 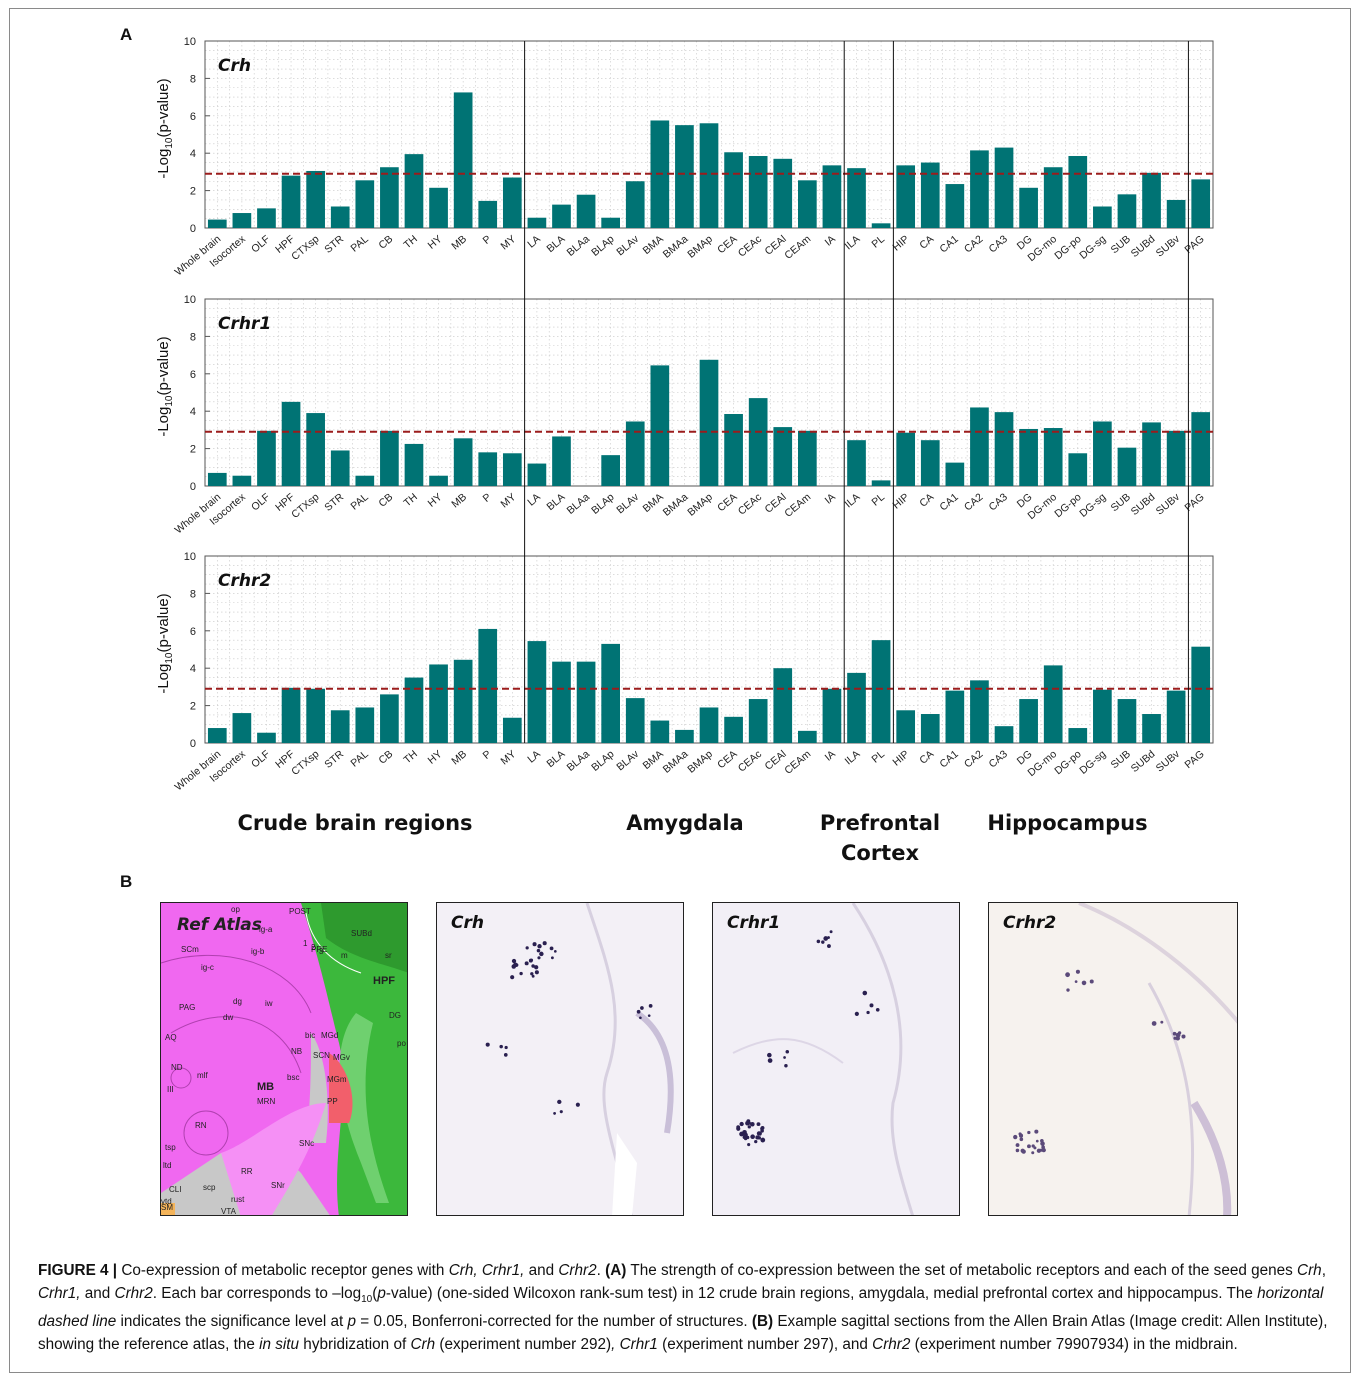 What do you see at coordinates (534, 241) in the screenshot?
I see `x-tick-label: LA` at bounding box center [534, 241].